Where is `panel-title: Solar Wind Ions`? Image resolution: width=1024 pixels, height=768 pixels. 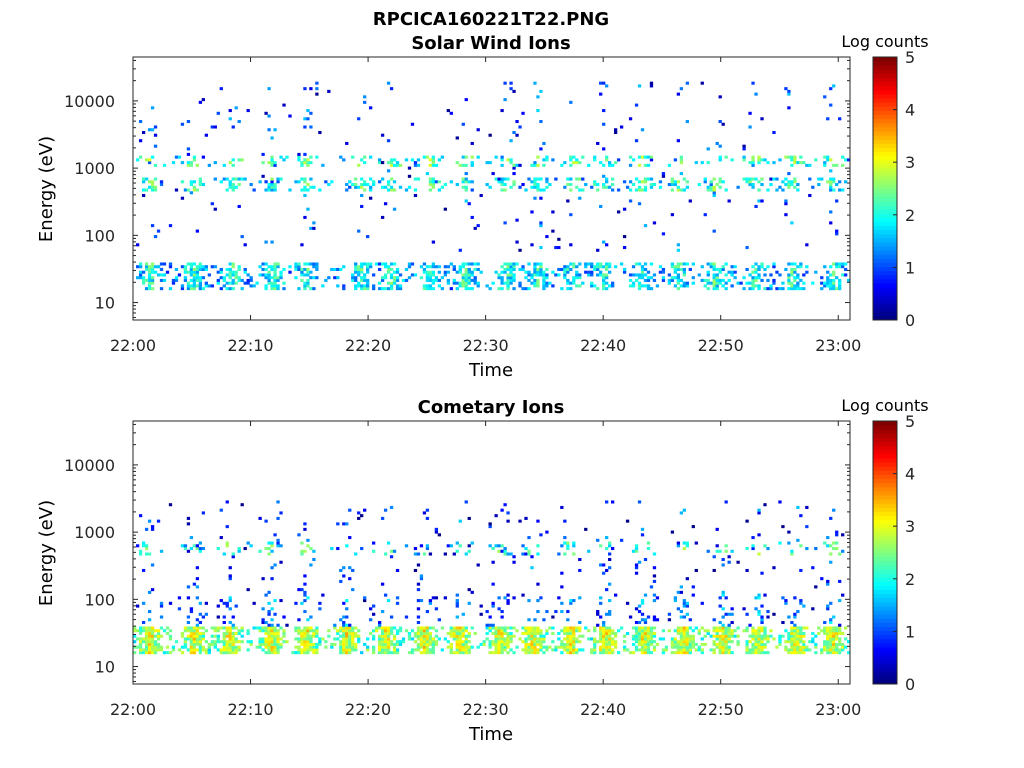 panel-title: Solar Wind Ions is located at coordinates (490, 43).